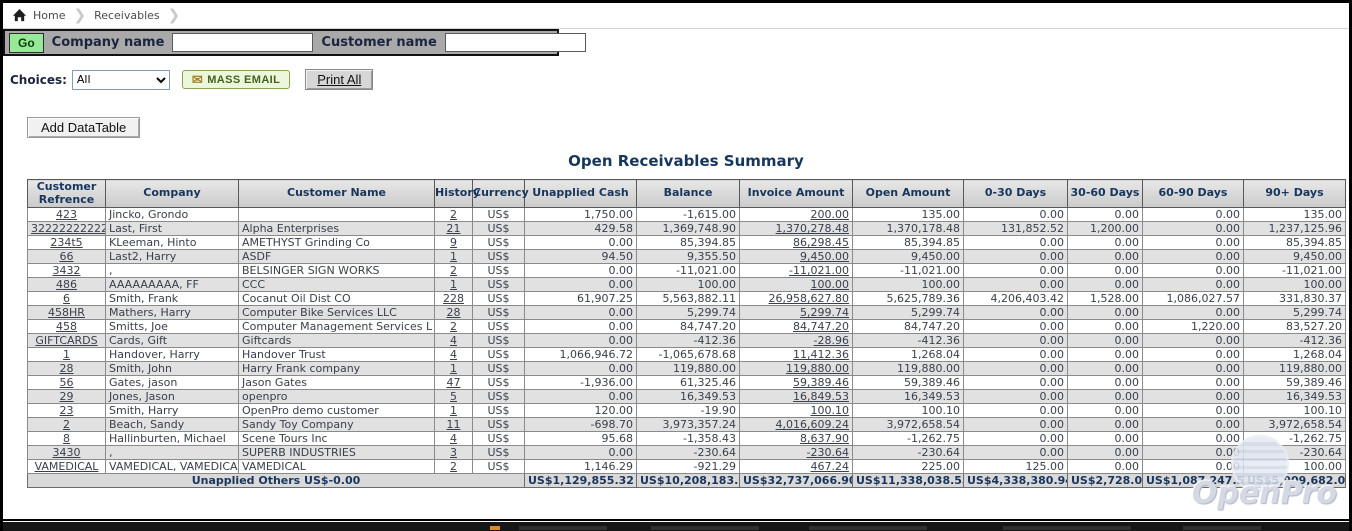 Image resolution: width=1352 pixels, height=531 pixels. Describe the element at coordinates (66, 215) in the screenshot. I see `customer-reference-link: 423` at that location.